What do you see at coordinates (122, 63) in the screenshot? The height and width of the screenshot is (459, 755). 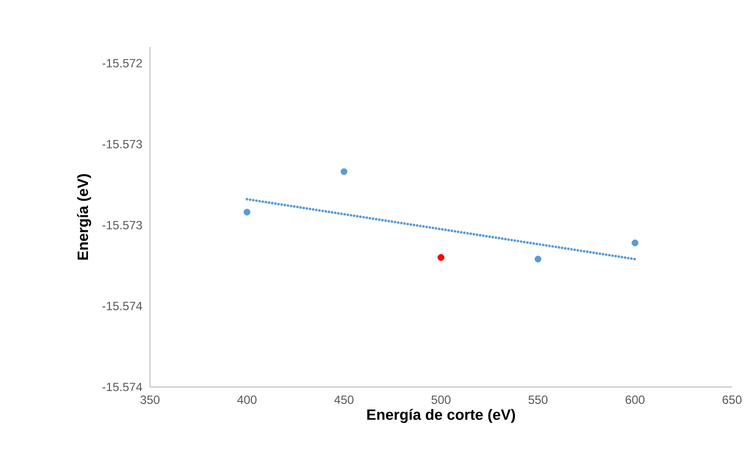 I see `y-tick-label: -15.572` at bounding box center [122, 63].